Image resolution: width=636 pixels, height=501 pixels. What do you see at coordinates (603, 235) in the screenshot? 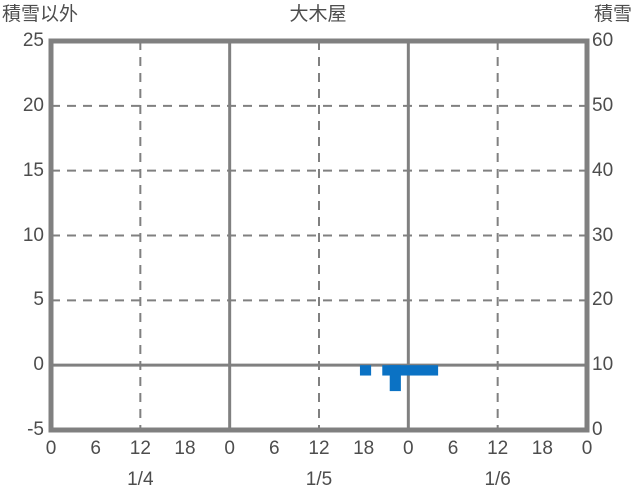
I see `y-axis-right-tick-label: 30` at bounding box center [603, 235].